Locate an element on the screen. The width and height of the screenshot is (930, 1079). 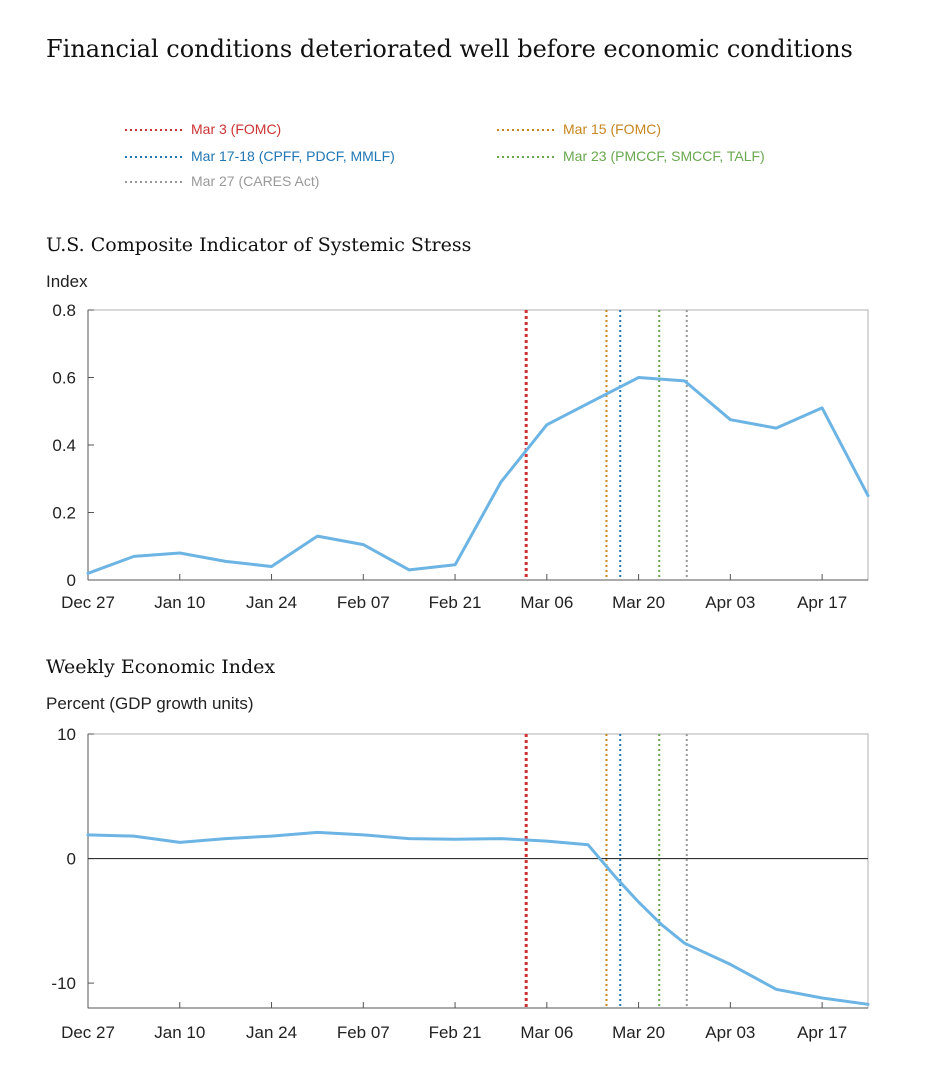
legend-item-mar27: Mar 27 (CARES Act) is located at coordinates (222, 181).